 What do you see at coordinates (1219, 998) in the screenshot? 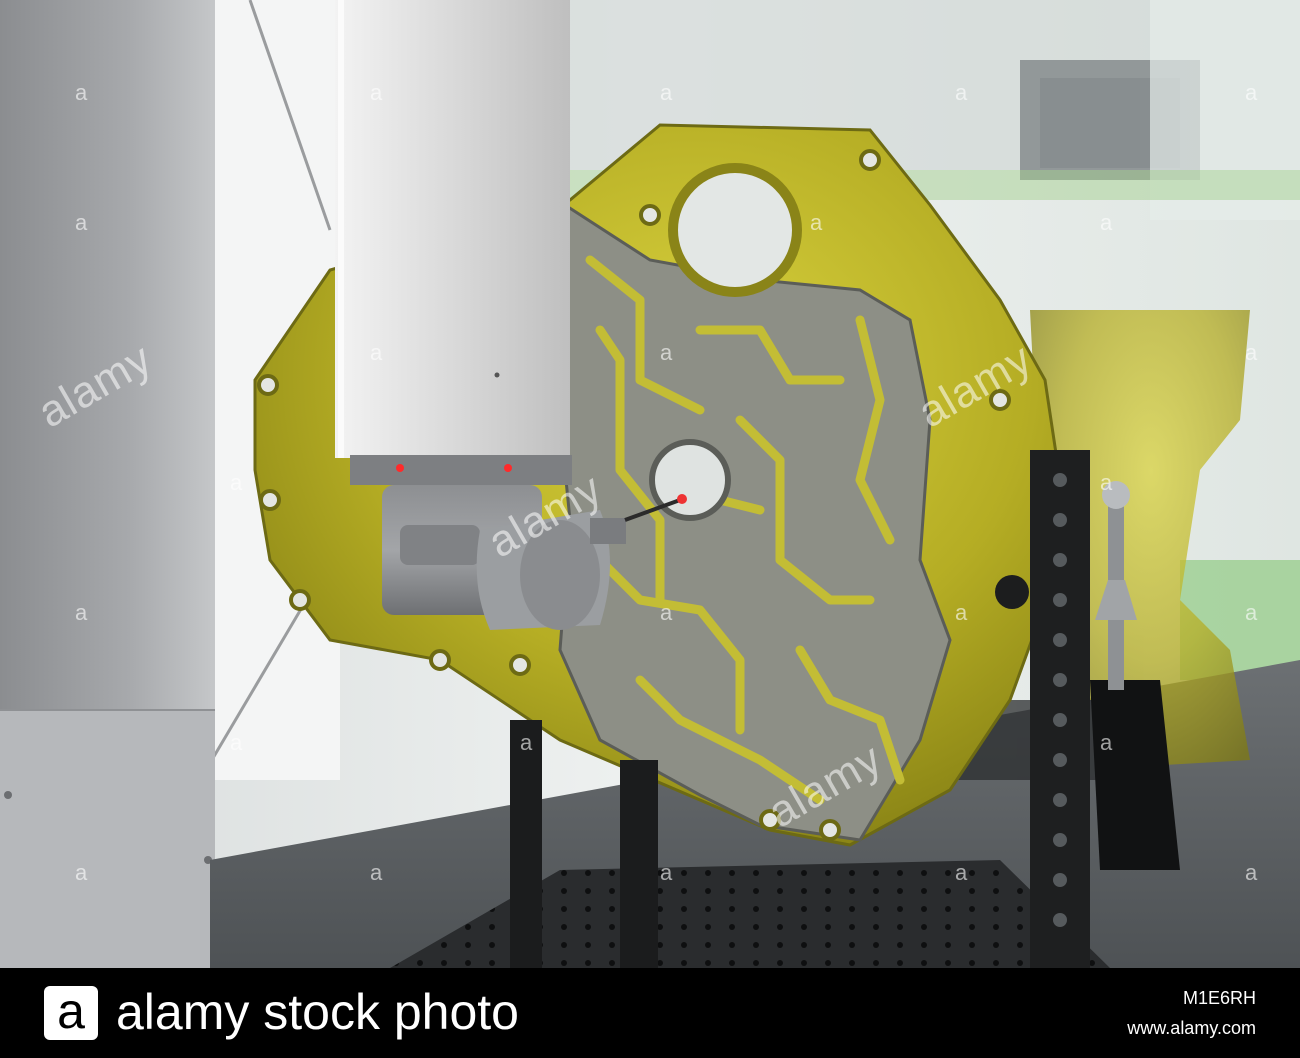
I see `image-id: M1E6RH` at bounding box center [1219, 998].